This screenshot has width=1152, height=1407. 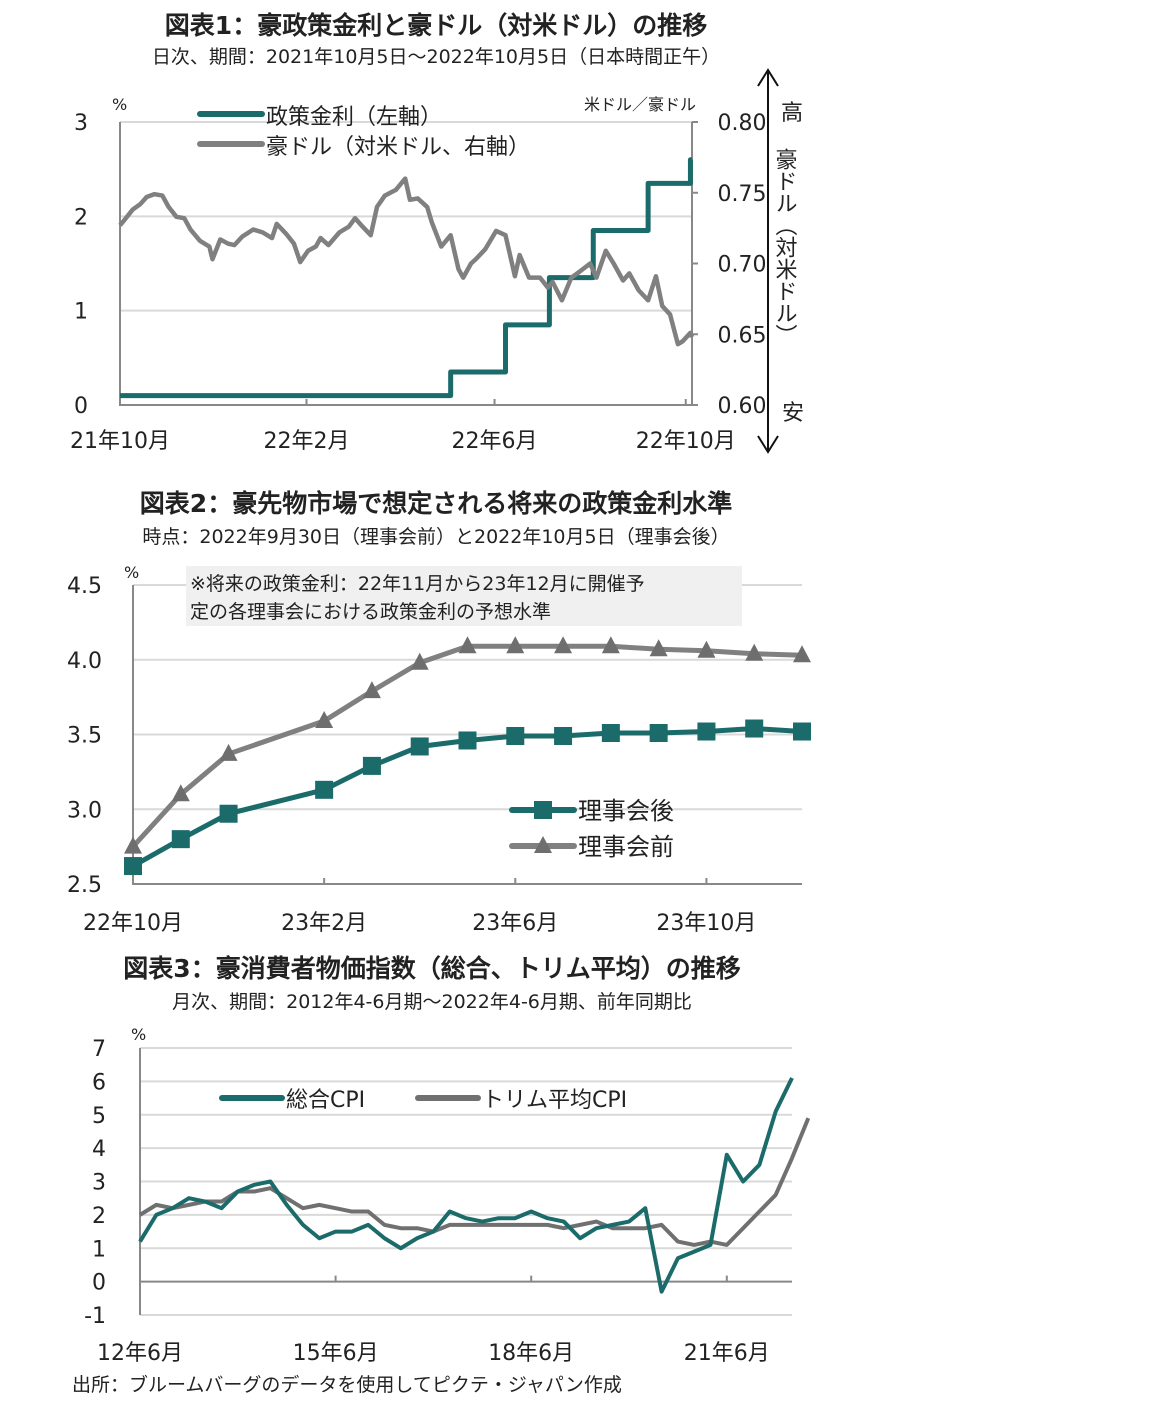 What do you see at coordinates (742, 265) in the screenshot?
I see `right-tick-label: 0.70` at bounding box center [742, 265].